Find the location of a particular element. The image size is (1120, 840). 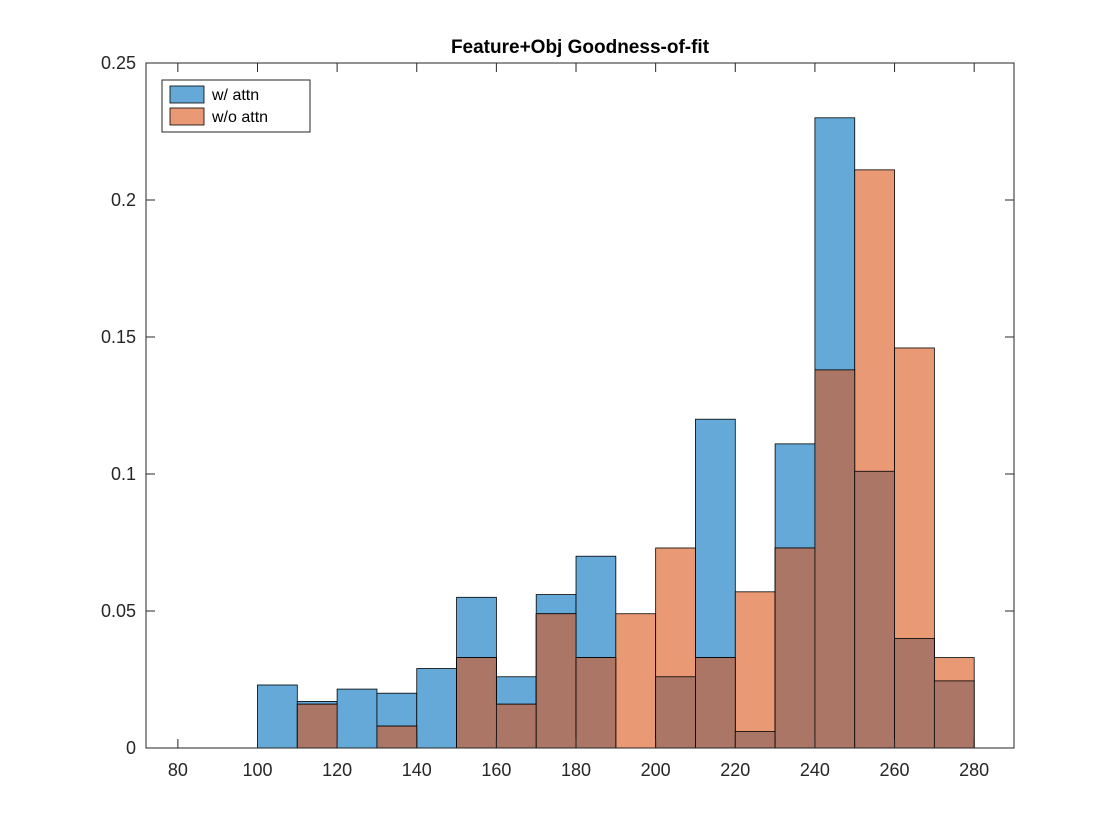

x-tick-label-280: 280 is located at coordinates (974, 770).